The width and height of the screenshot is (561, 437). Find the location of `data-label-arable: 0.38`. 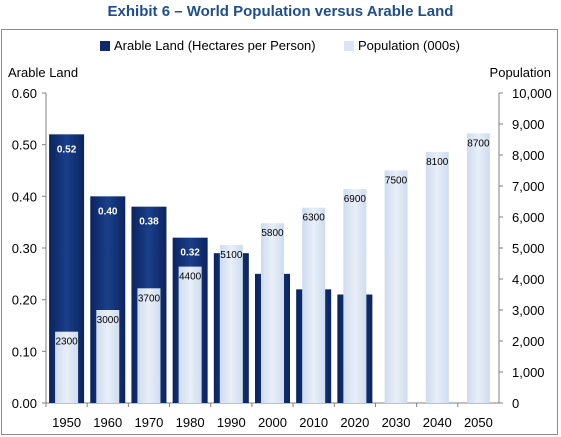

data-label-arable: 0.38 is located at coordinates (149, 222).